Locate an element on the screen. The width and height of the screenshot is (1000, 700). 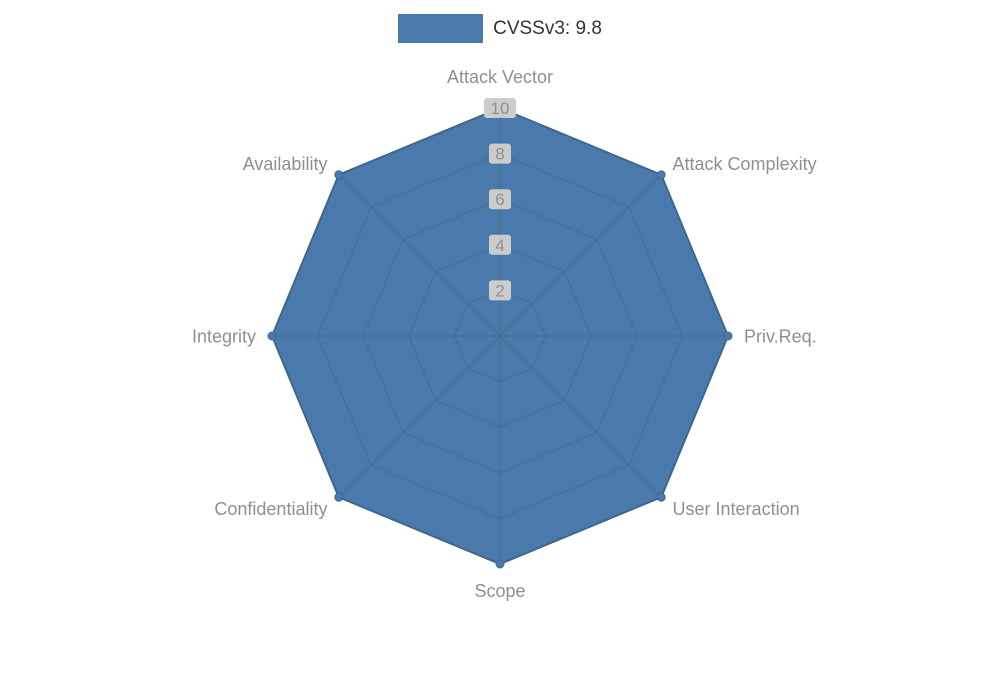
legend-label: CVSSv3: 9.8 is located at coordinates (547, 28).